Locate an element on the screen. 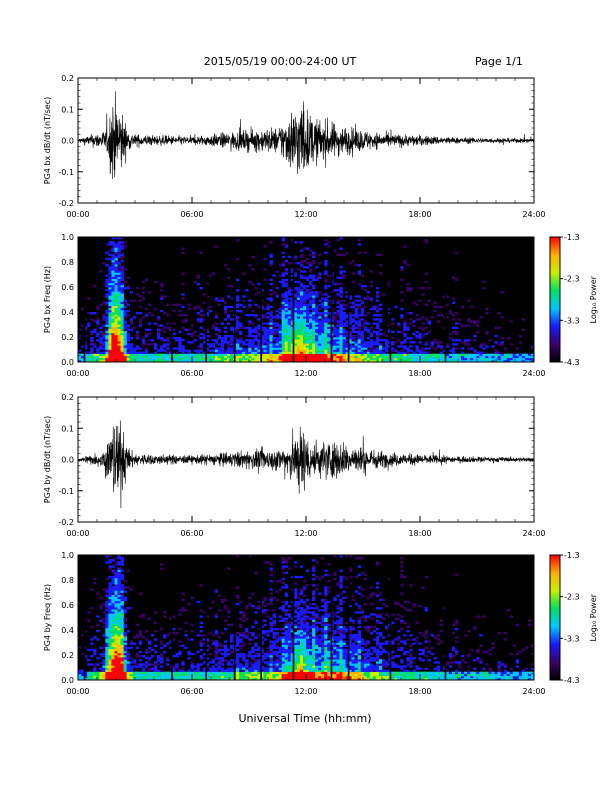 This screenshot has width=612, height=792. colorbar-tick-label: -2.3 is located at coordinates (572, 279).